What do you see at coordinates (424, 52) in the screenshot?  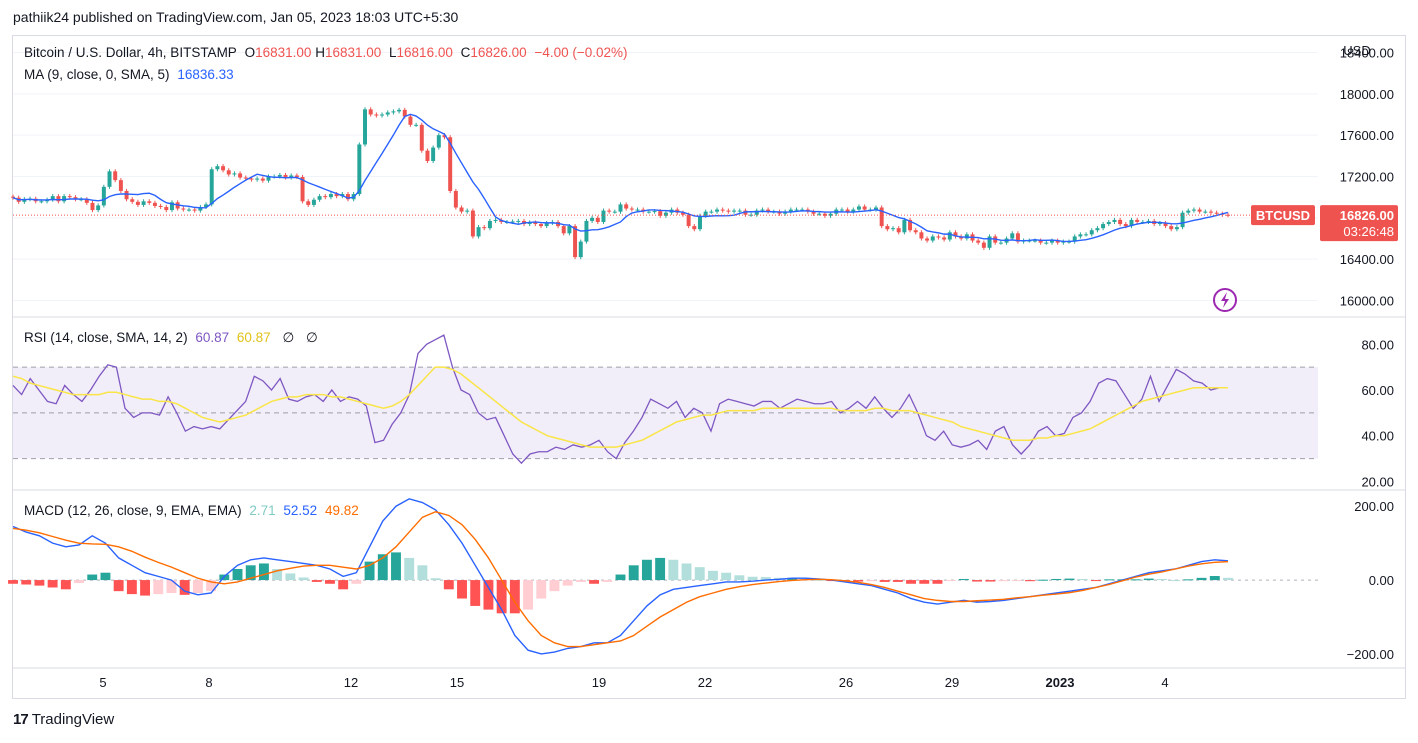 I see `low-value: 16816.00` at bounding box center [424, 52].